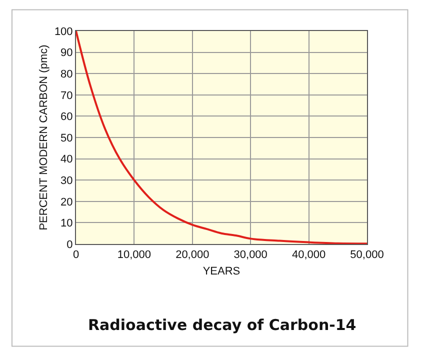 This screenshot has height=349, width=425. I want to click on y-tick-label: 100, so click(63, 32).